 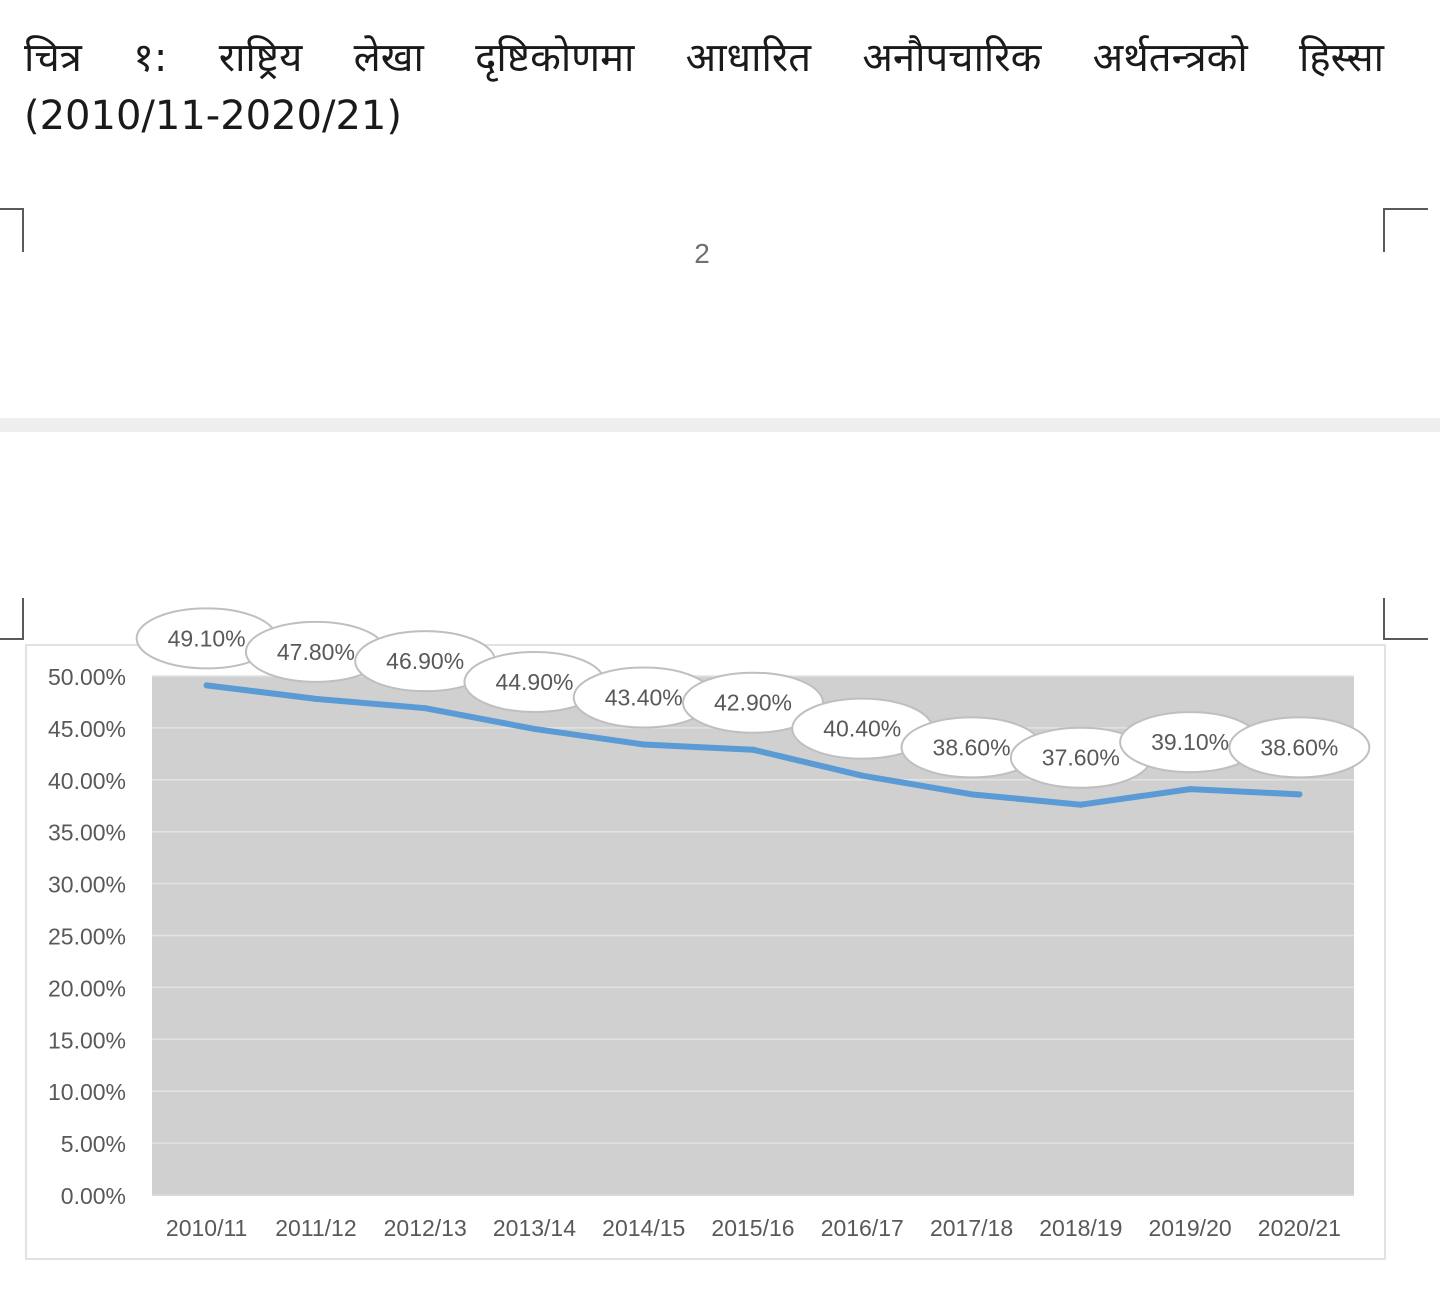 I want to click on data-label: 47.80%, so click(x=316, y=652).